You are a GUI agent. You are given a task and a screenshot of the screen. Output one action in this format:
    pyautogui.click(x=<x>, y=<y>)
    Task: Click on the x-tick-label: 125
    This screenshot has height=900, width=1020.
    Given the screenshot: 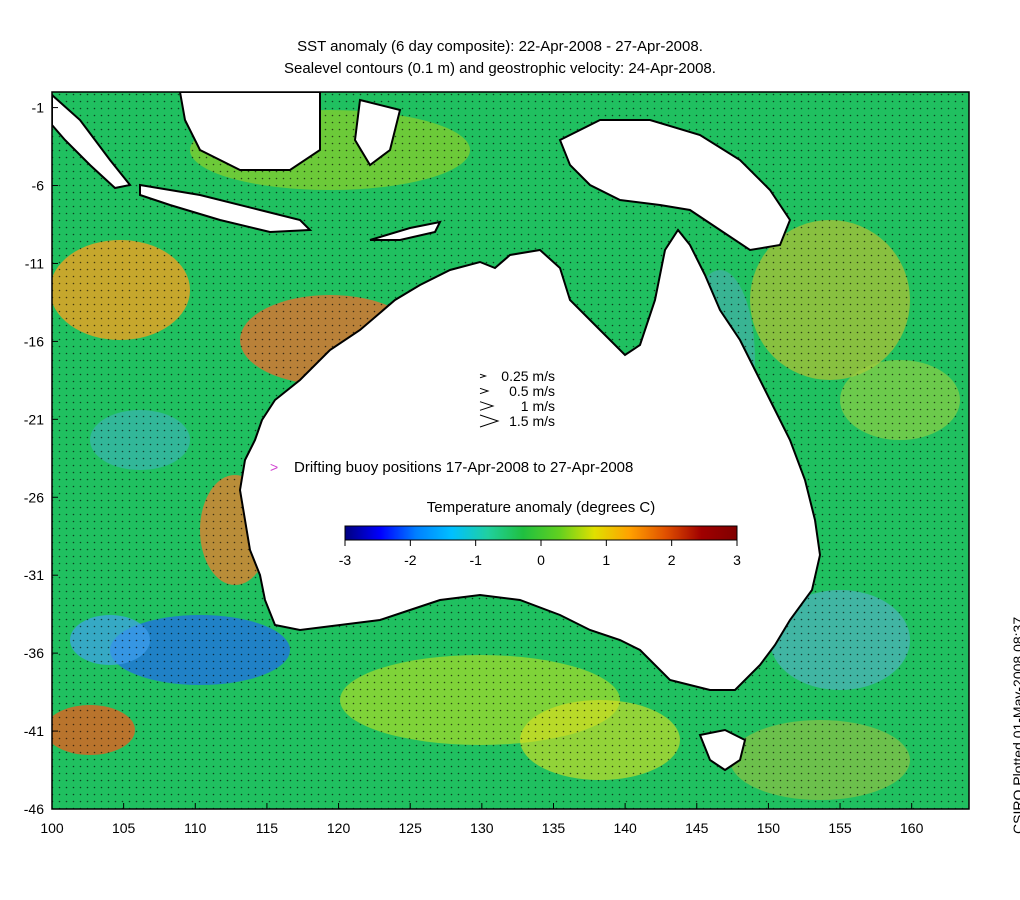 What is the action you would take?
    pyautogui.click(x=411, y=828)
    